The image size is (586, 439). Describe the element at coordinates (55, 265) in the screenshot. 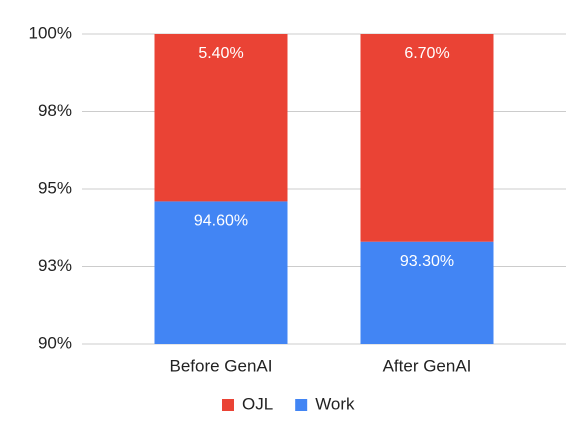

I see `y-tick-label: 93%` at that location.